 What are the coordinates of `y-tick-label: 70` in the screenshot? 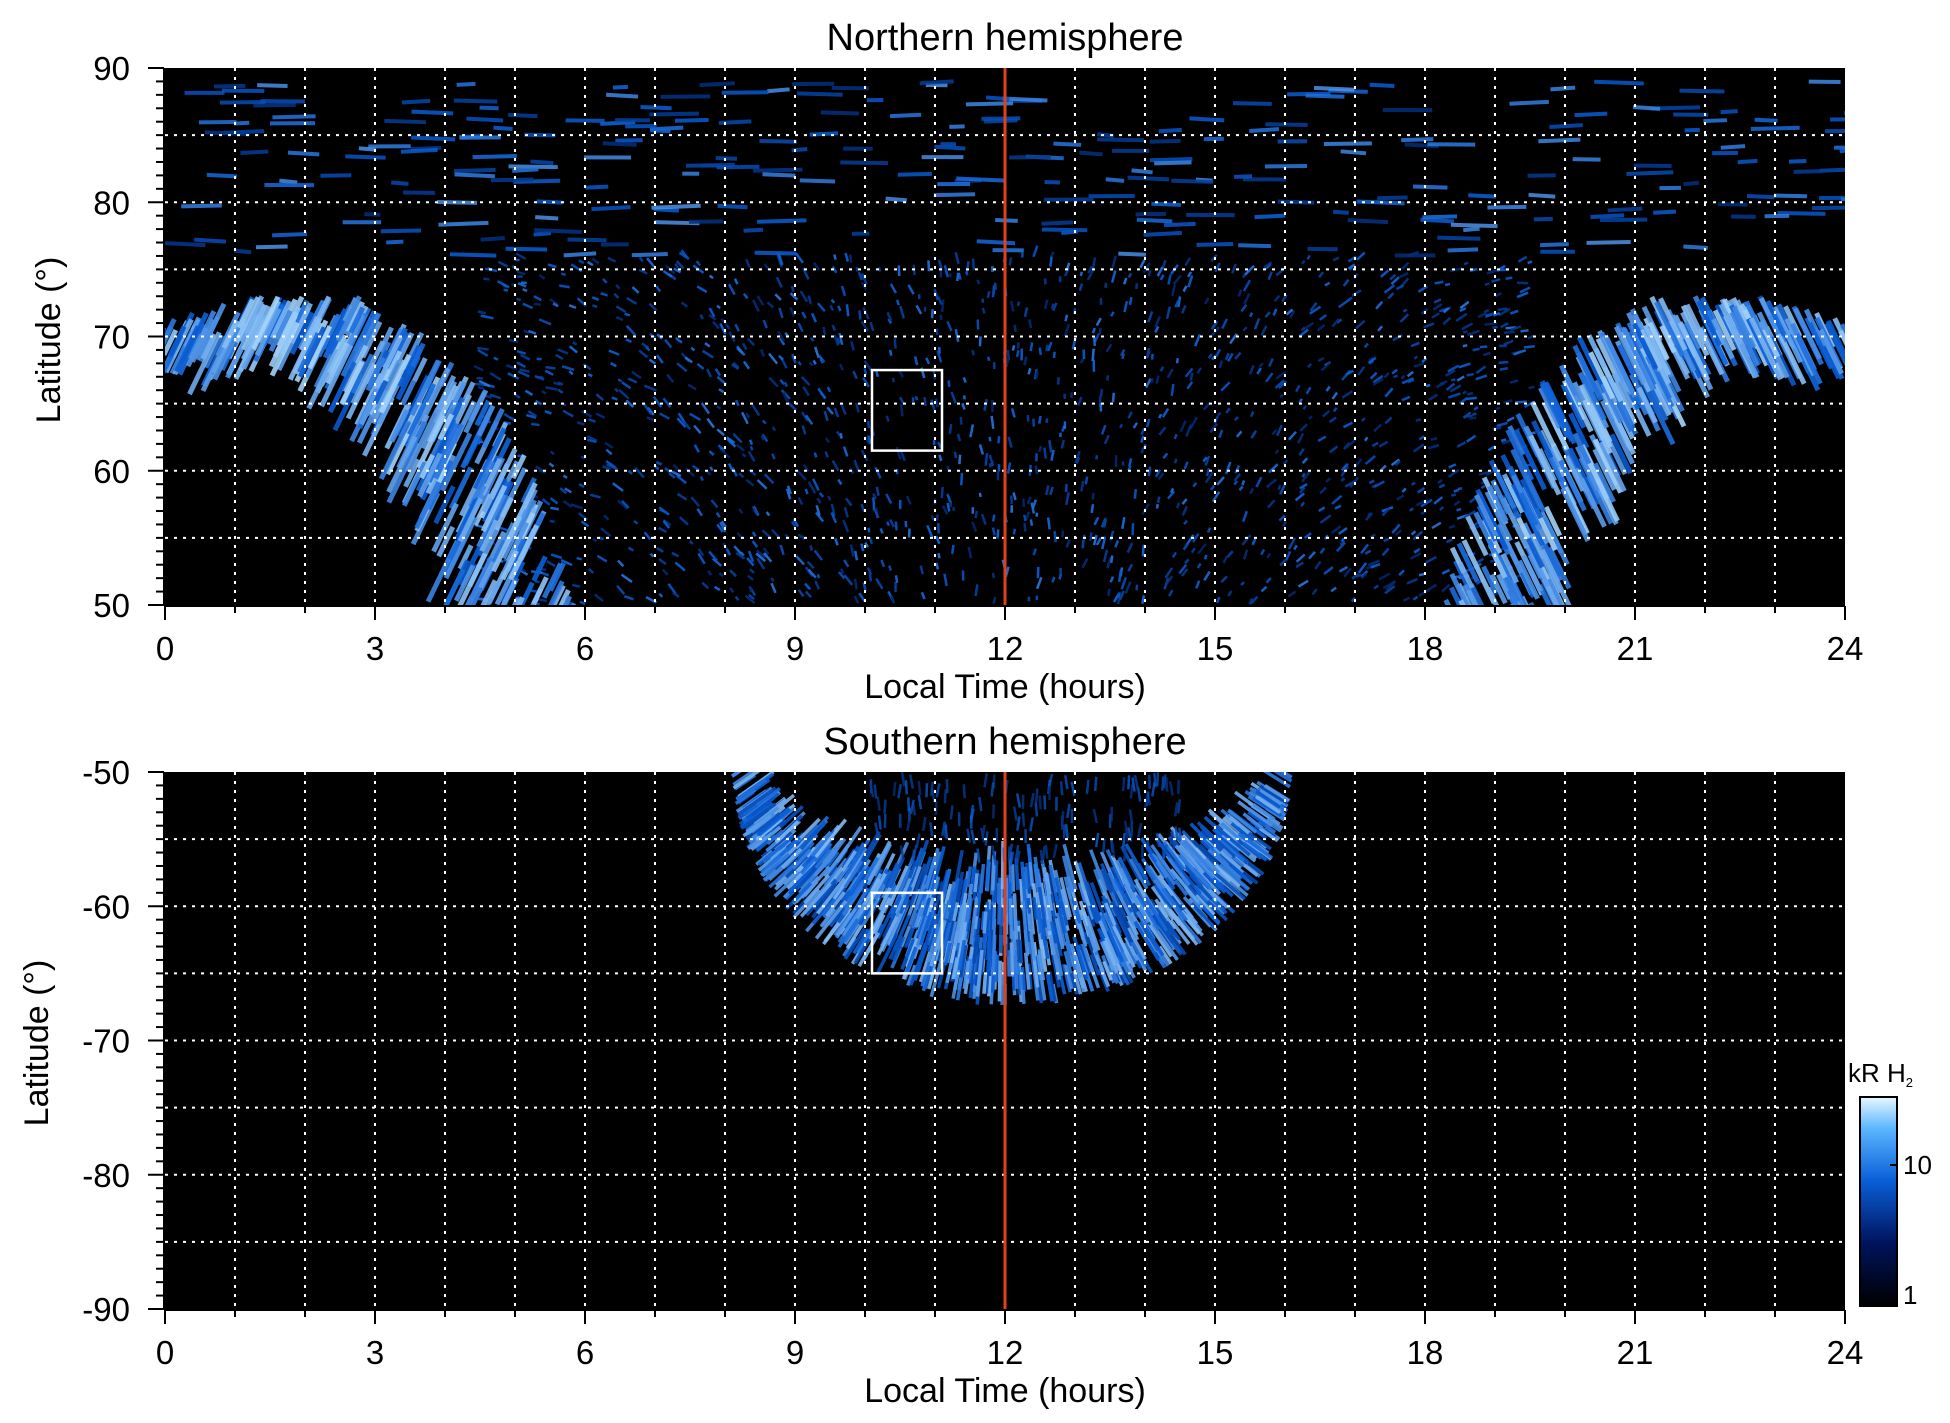 It's located at (111, 337).